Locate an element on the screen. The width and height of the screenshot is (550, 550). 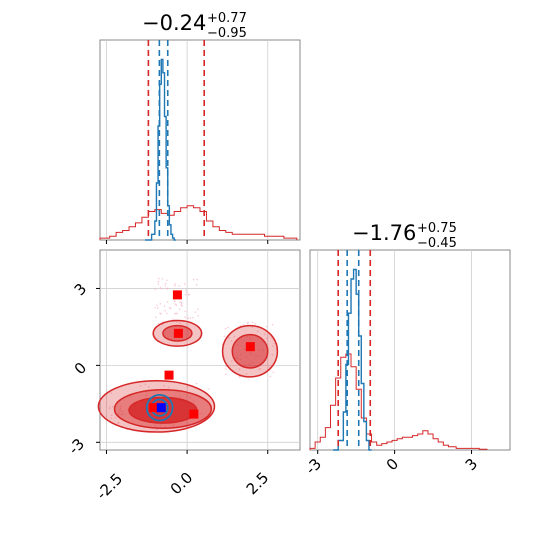
marginal-x-title: −0.24 +0.77 −0.95 is located at coordinates (194, 26).